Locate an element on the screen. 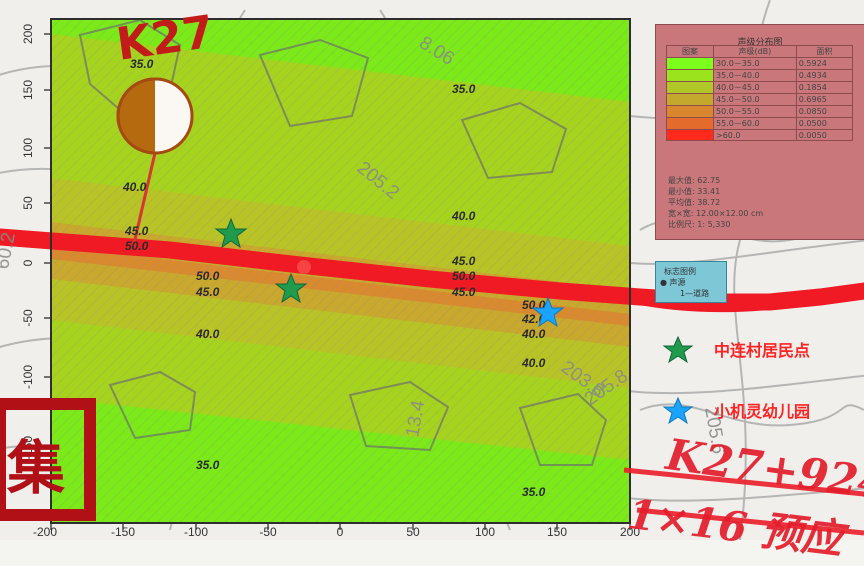 This screenshot has height=566, width=864. stat-scale: 比例尺: 1: 5,330 is located at coordinates (699, 224).